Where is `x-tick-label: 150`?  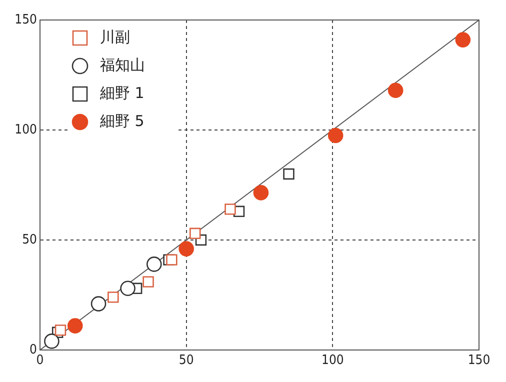 x-tick-label: 150 is located at coordinates (479, 360).